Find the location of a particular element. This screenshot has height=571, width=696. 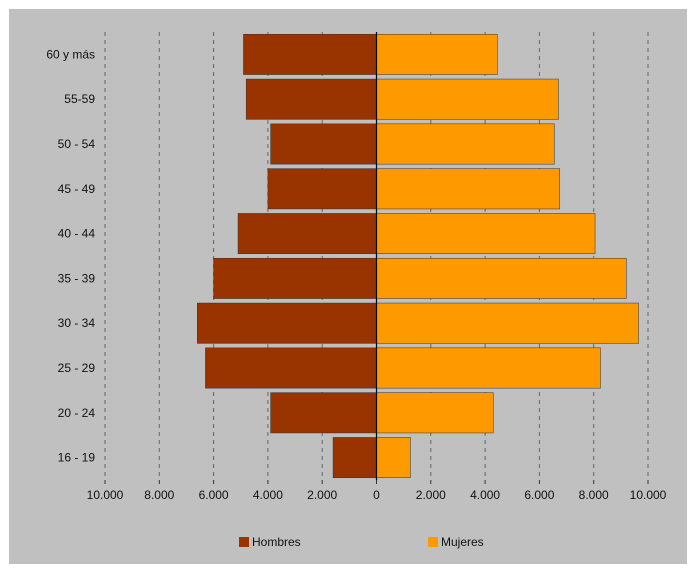

x-tick-label: 0 is located at coordinates (376, 495).